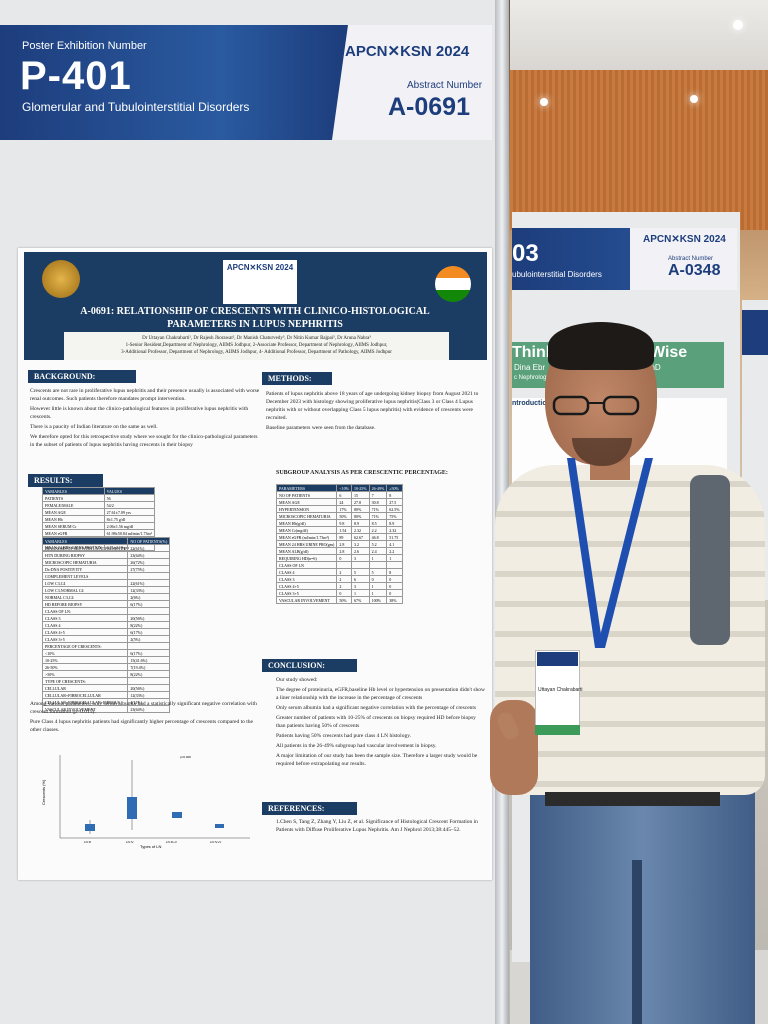 Image resolution: width=768 pixels, height=1024 pixels. Describe the element at coordinates (632, 799) in the screenshot. I see `person-belt` at that location.